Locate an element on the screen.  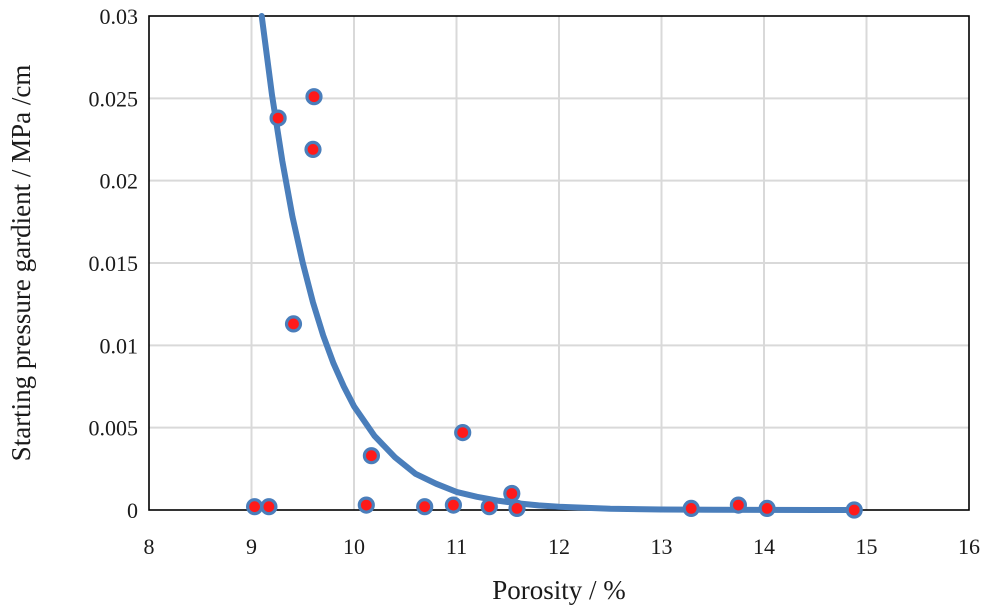
y-tick-label: 0.005 is located at coordinates (114, 428).